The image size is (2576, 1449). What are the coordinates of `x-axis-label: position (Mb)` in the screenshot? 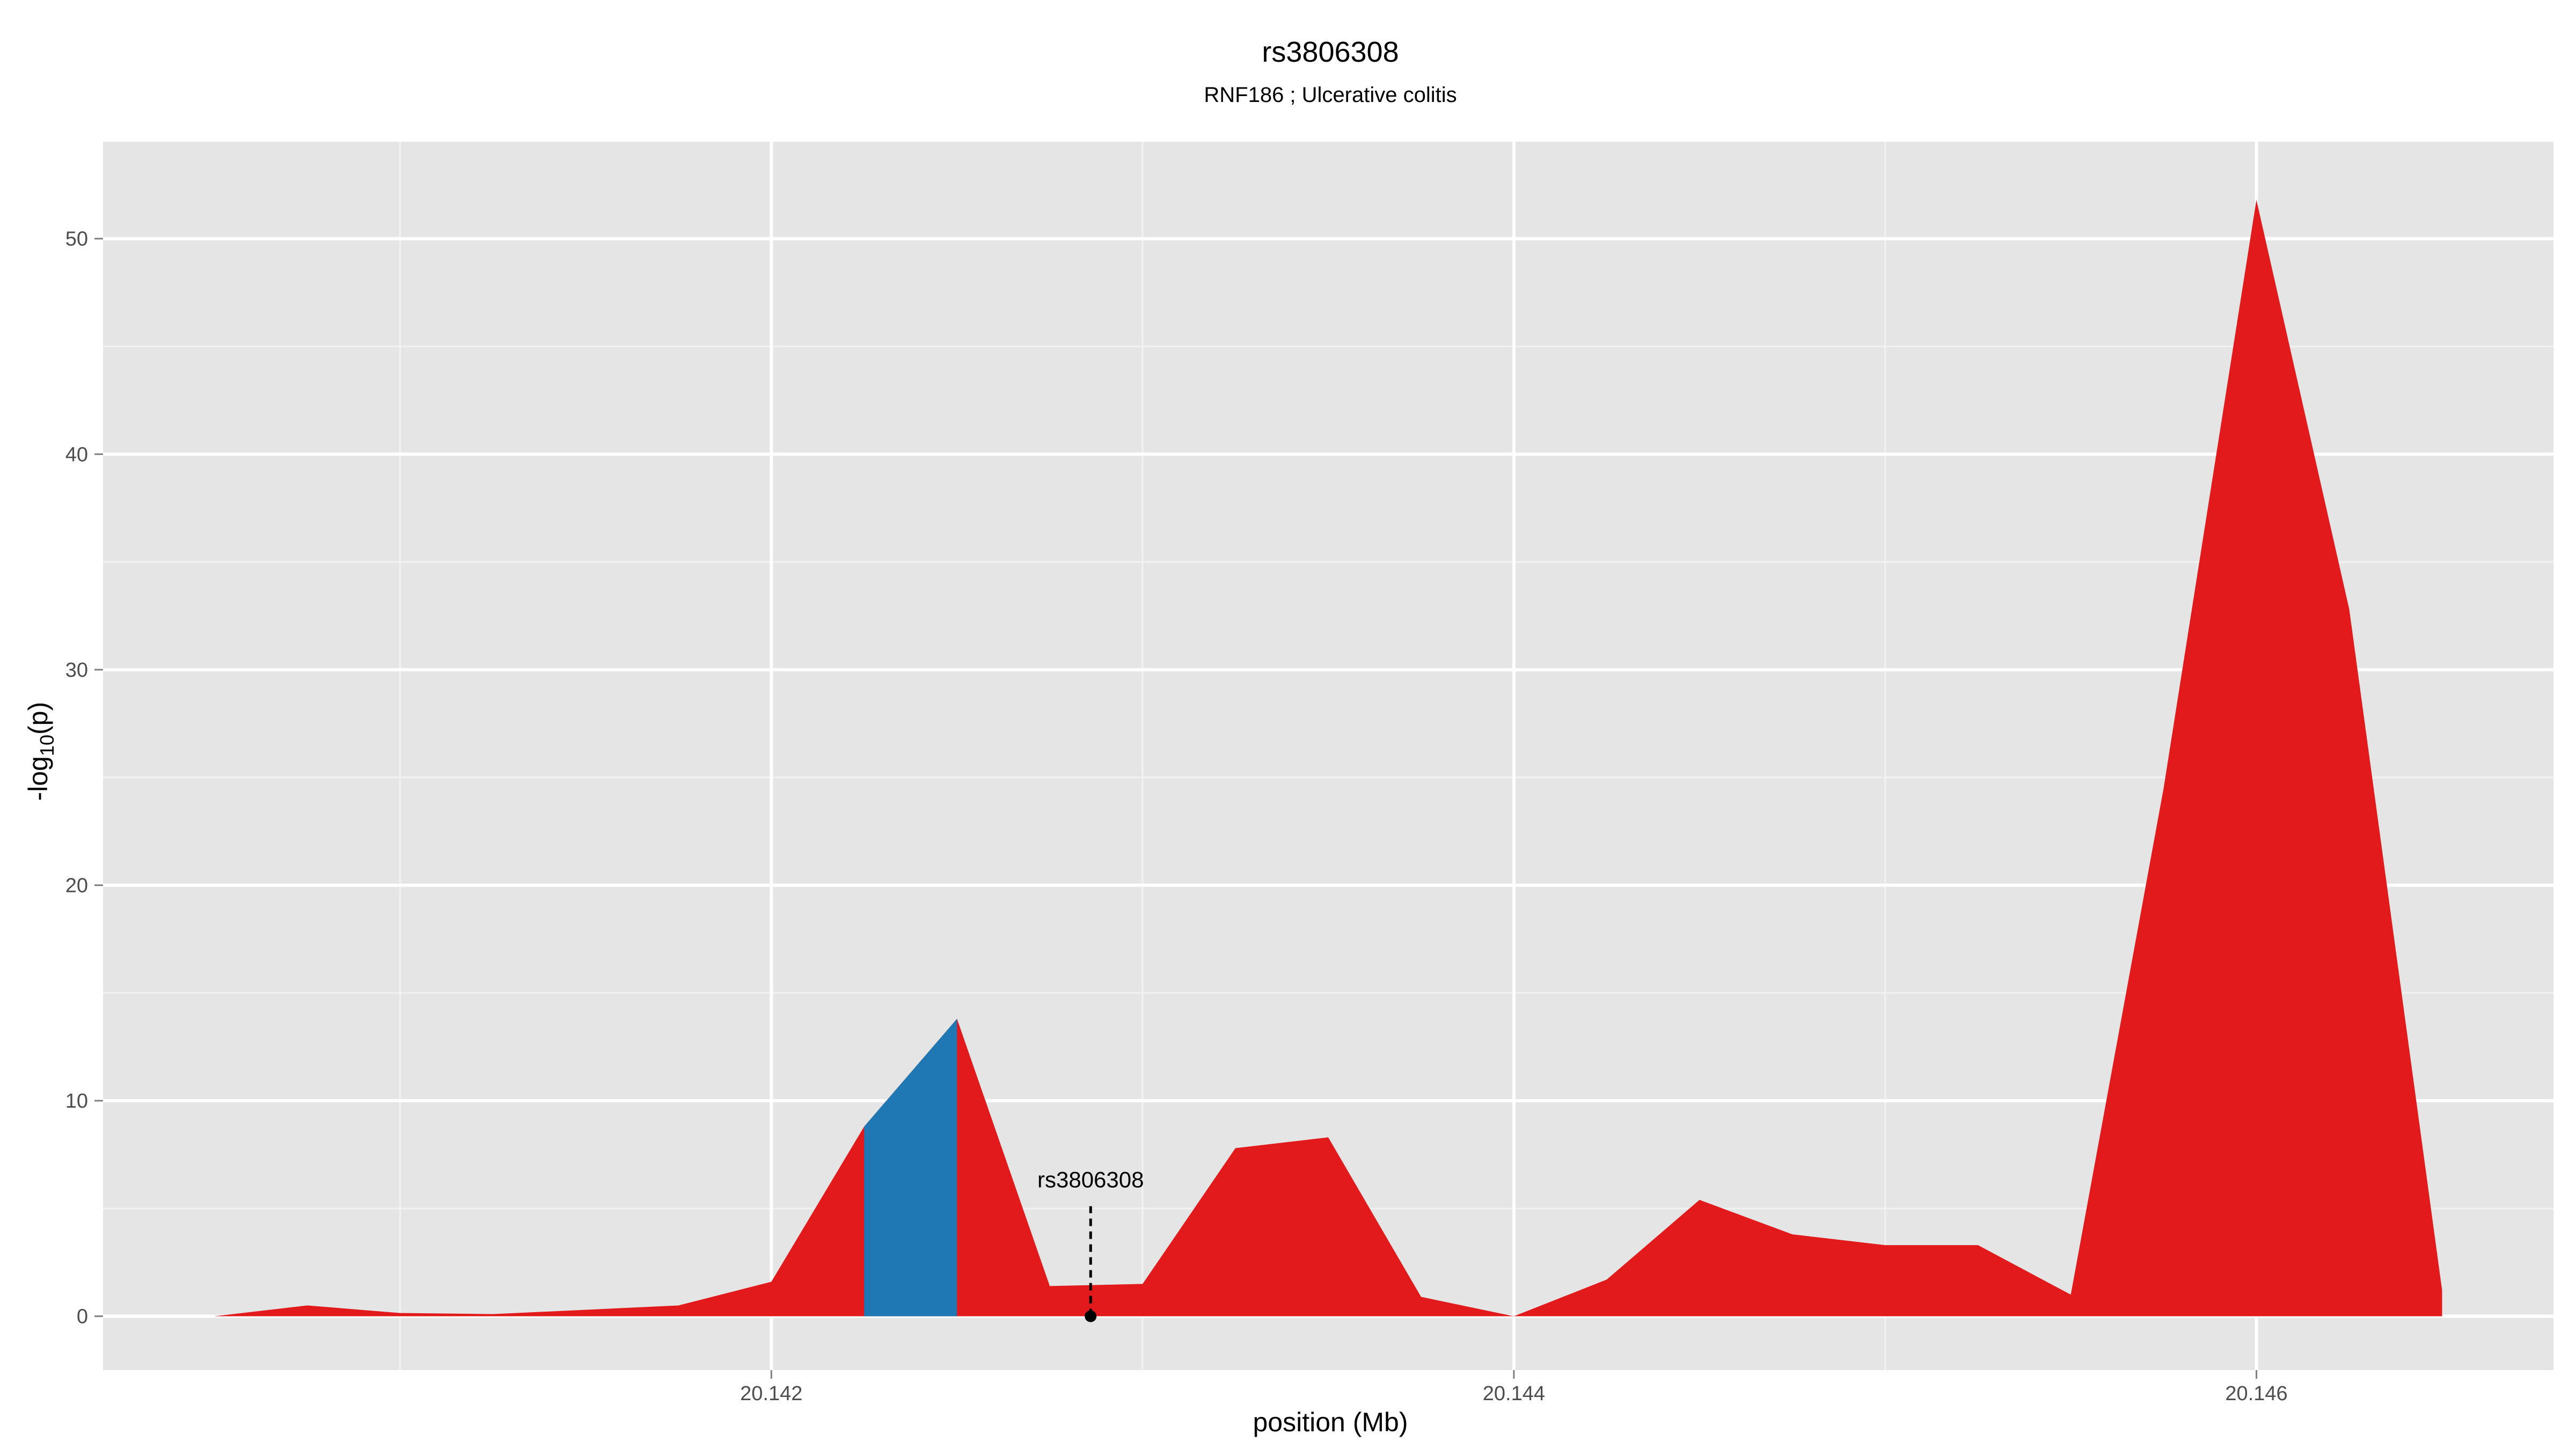 It's located at (1330, 1422).